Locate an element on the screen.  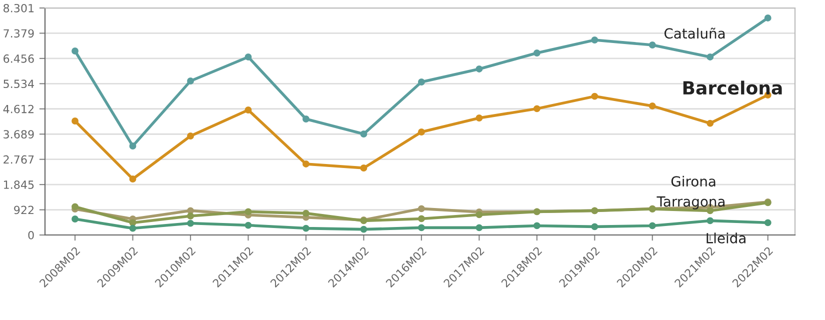
series-label: Cataluña is located at coordinates (694, 33).